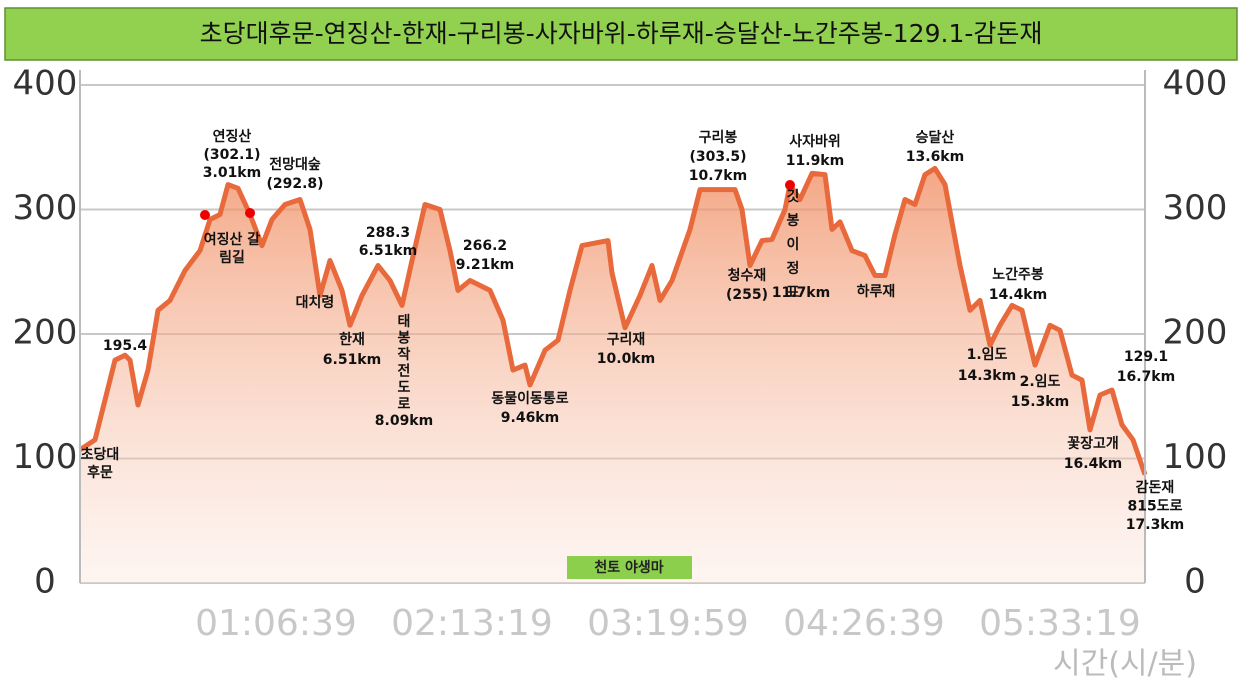  What do you see at coordinates (100, 454) in the screenshot?
I see `annotation: 초당대` at bounding box center [100, 454].